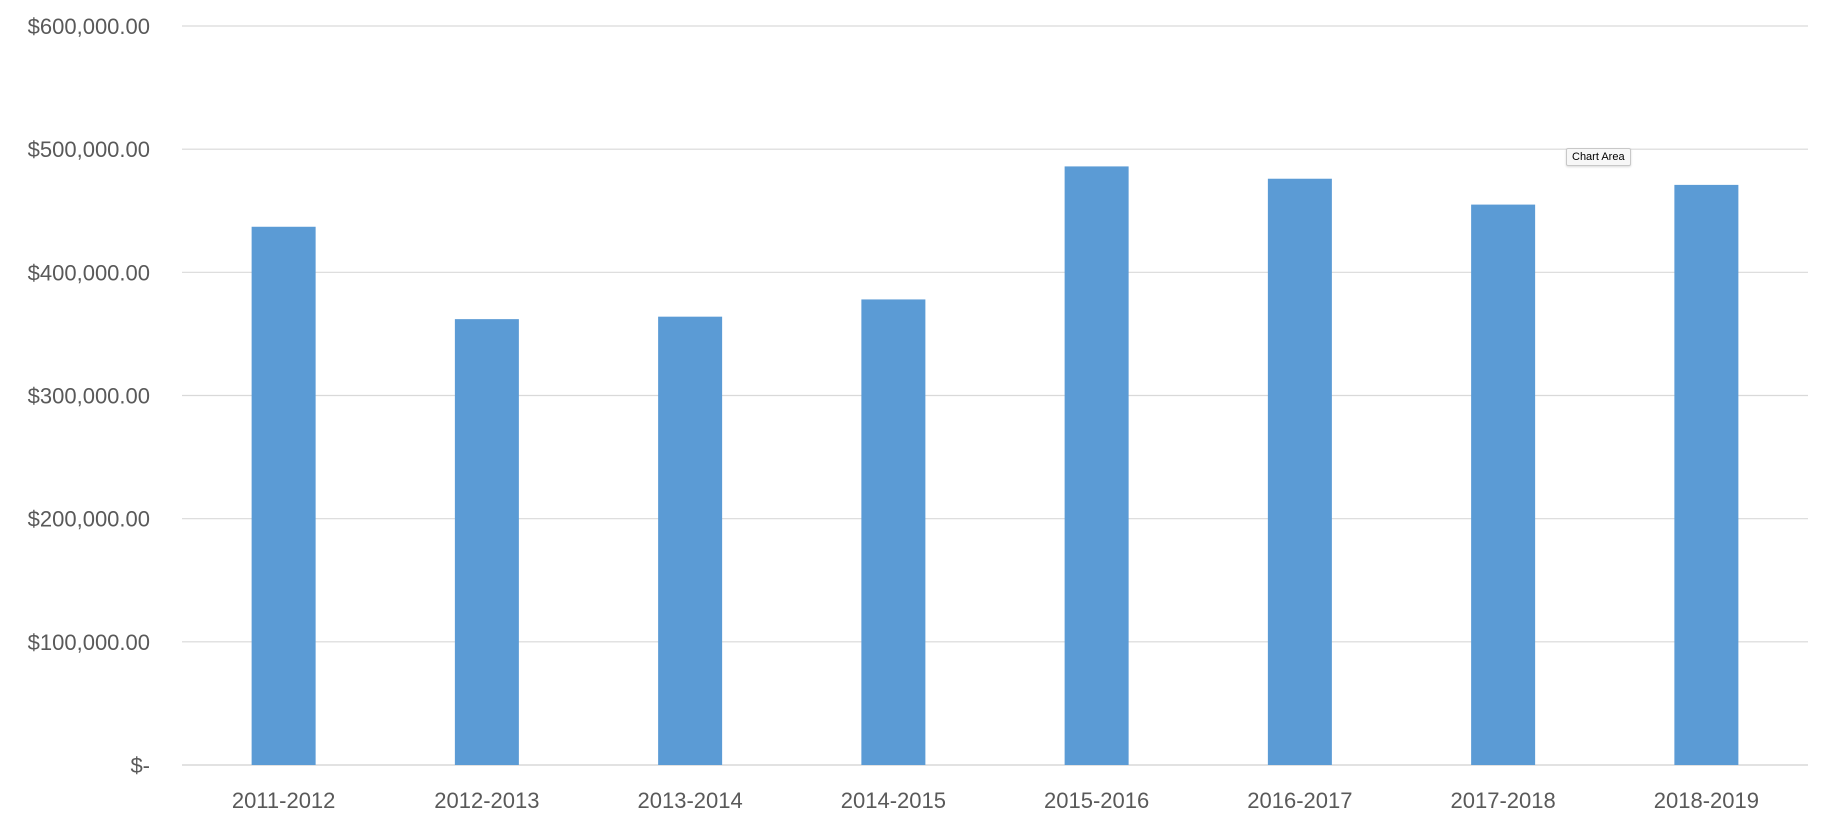 Image resolution: width=1824 pixels, height=823 pixels. Describe the element at coordinates (89, 26) in the screenshot. I see `y-tick-label: $600,000.00` at that location.